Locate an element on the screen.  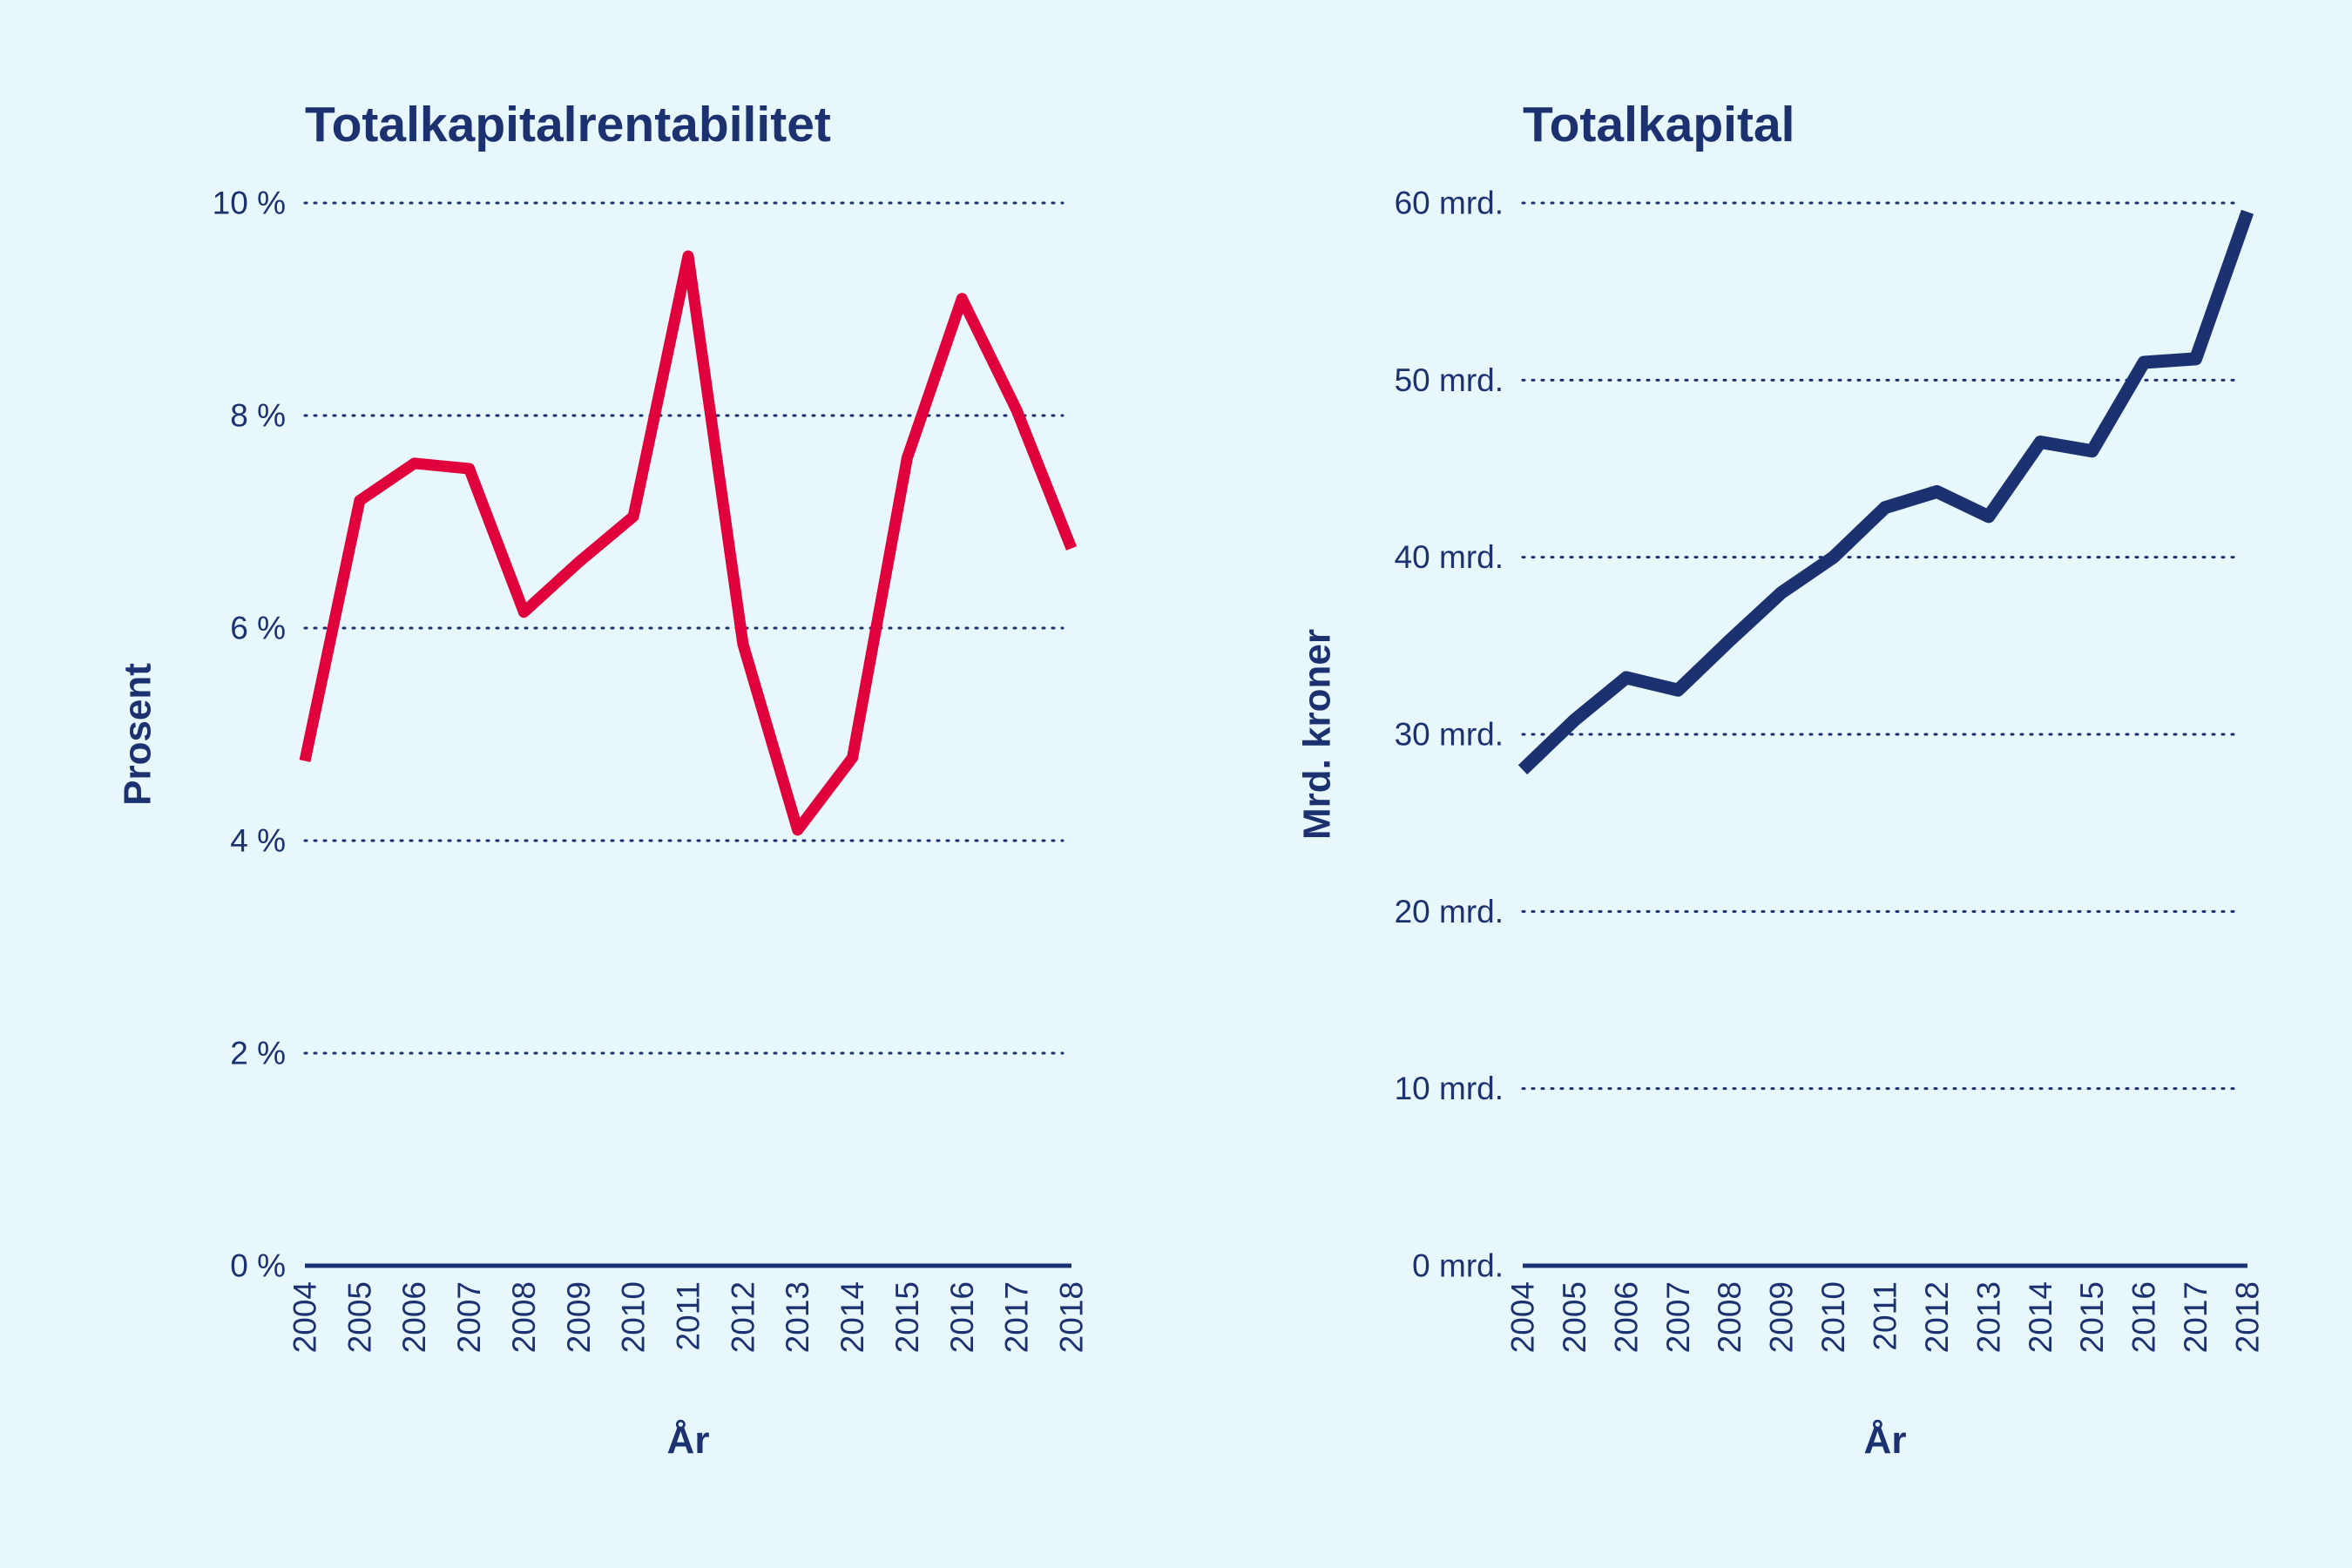
y-tick-label: 60 mrd. is located at coordinates (1449, 204).